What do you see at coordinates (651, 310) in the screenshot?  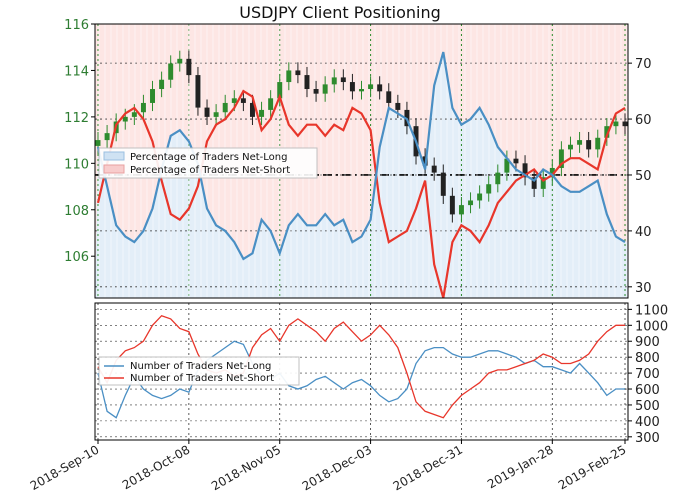 I see `count-tick-label: 1100` at bounding box center [651, 310].